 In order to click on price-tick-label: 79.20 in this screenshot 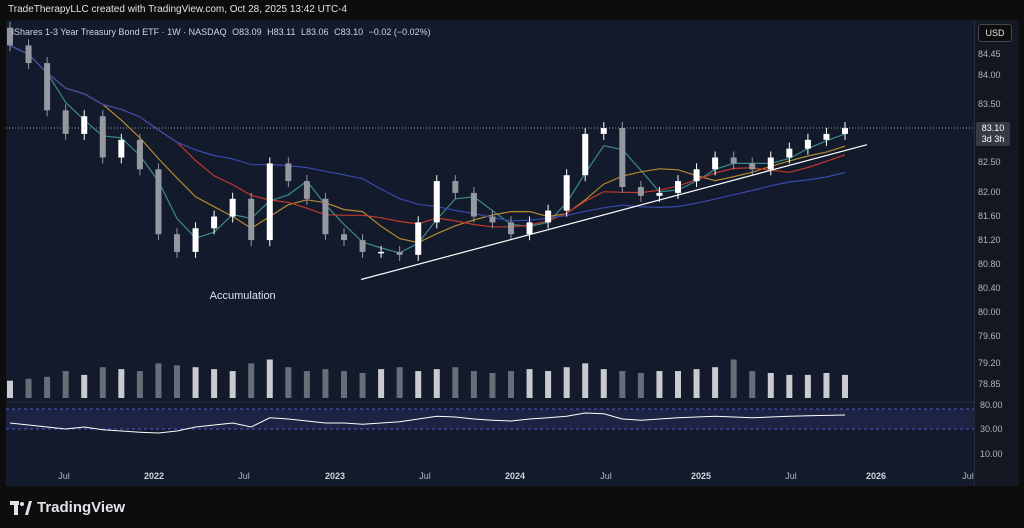, I will do `click(989, 363)`.